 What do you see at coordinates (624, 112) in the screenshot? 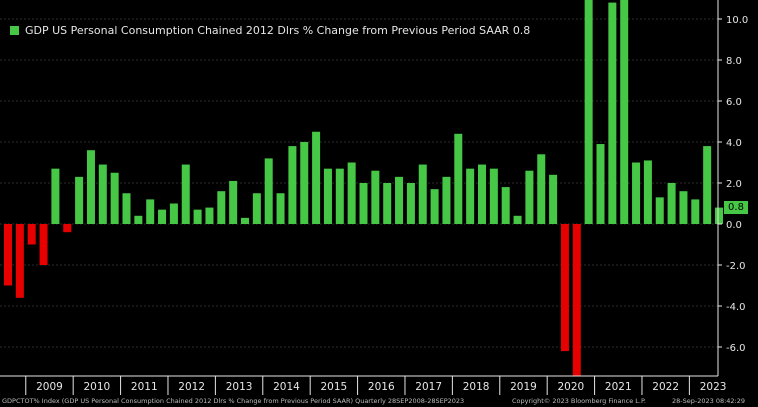
I see `bar-2021Q3` at bounding box center [624, 112].